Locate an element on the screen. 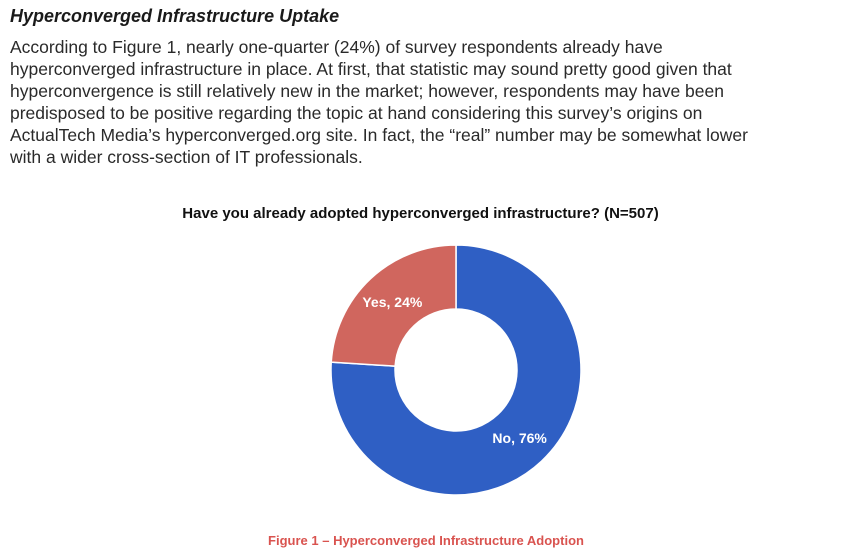  section-heading: Hyperconverged Infrastructure Uptake is located at coordinates (175, 16).